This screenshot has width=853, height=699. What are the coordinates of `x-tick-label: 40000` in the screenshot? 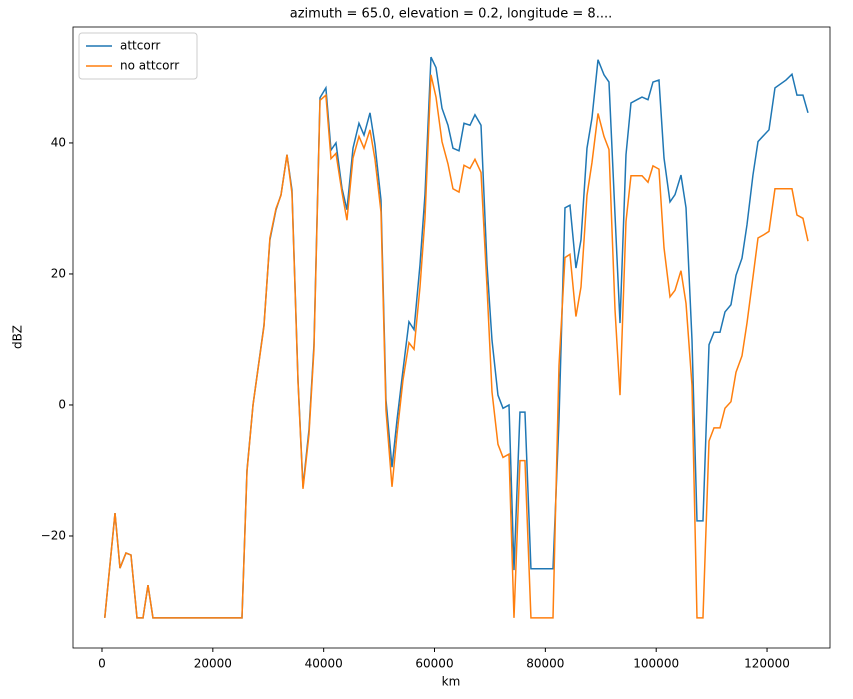 It's located at (324, 664).